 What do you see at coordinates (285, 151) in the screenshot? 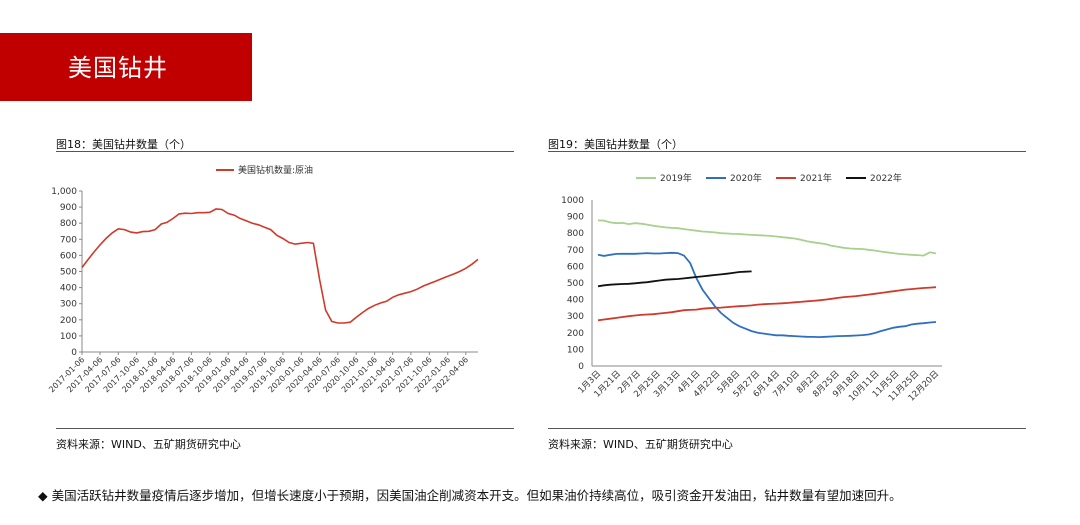
I see `figure-18-top-rule` at bounding box center [285, 151].